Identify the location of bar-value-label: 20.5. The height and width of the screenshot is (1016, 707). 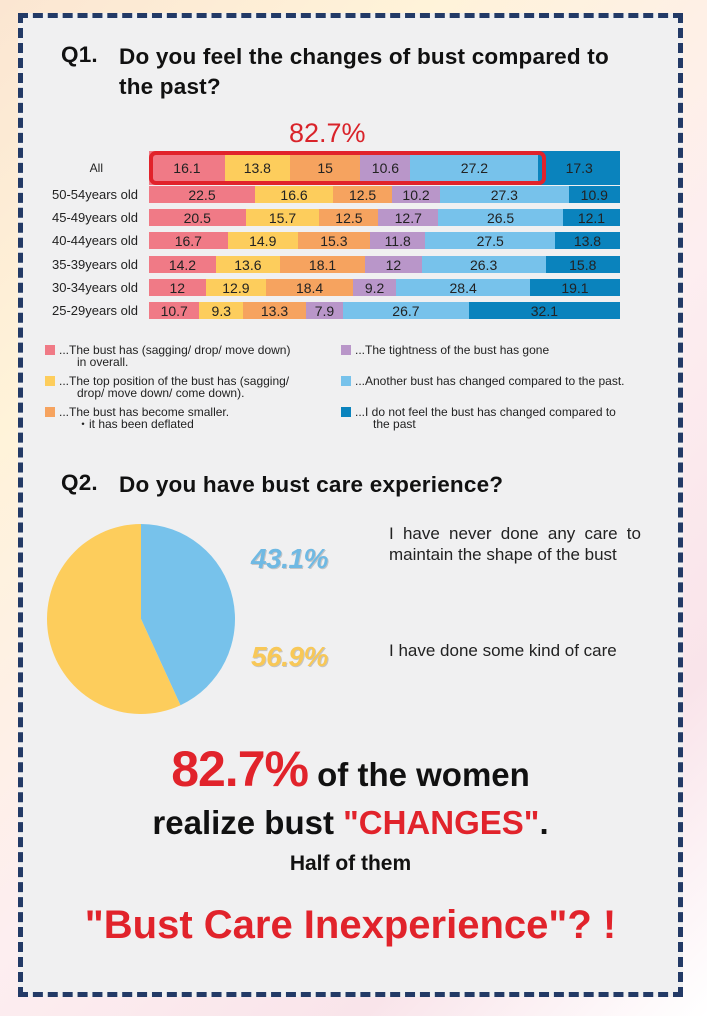
(197, 217).